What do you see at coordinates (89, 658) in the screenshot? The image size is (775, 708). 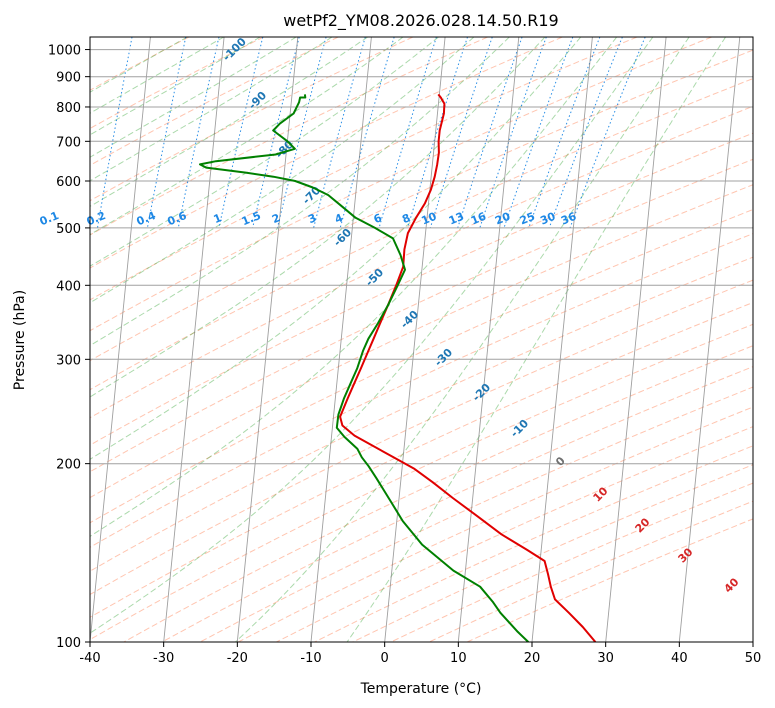 I see `x-tick-label: -40` at bounding box center [89, 658].